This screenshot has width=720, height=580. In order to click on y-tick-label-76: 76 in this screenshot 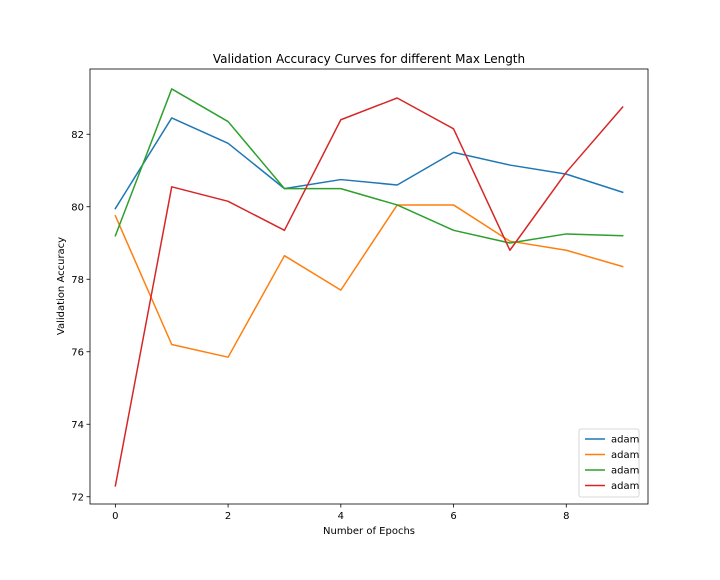, I will do `click(77, 352)`.